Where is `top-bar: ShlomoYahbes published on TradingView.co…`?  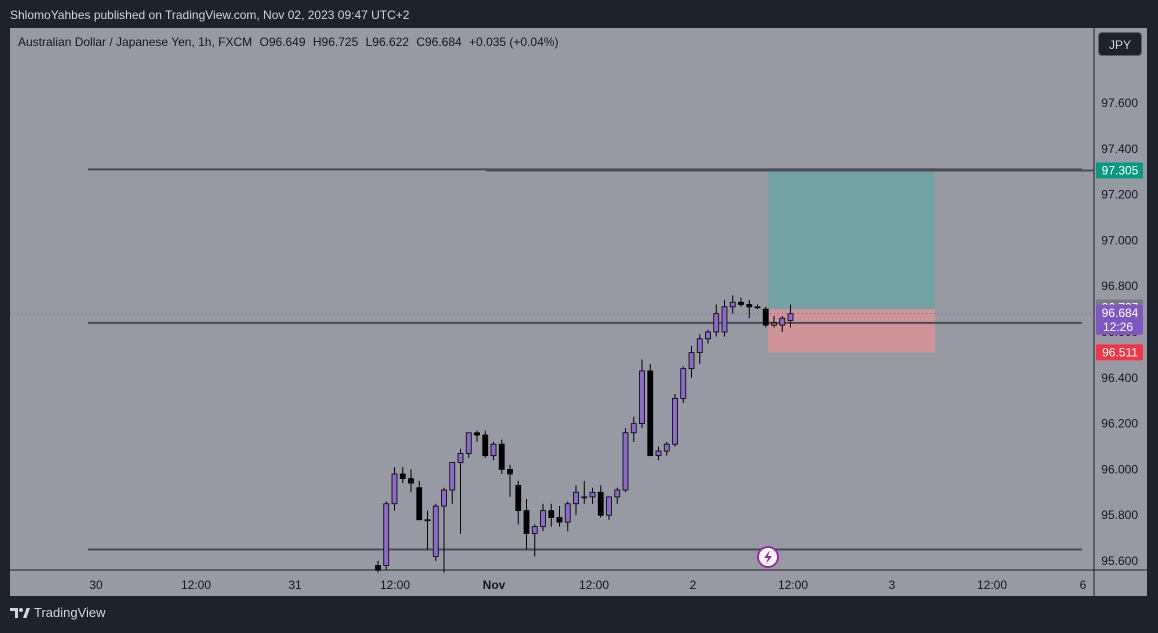
top-bar: ShlomoYahbes published on TradingView.co… is located at coordinates (579, 14).